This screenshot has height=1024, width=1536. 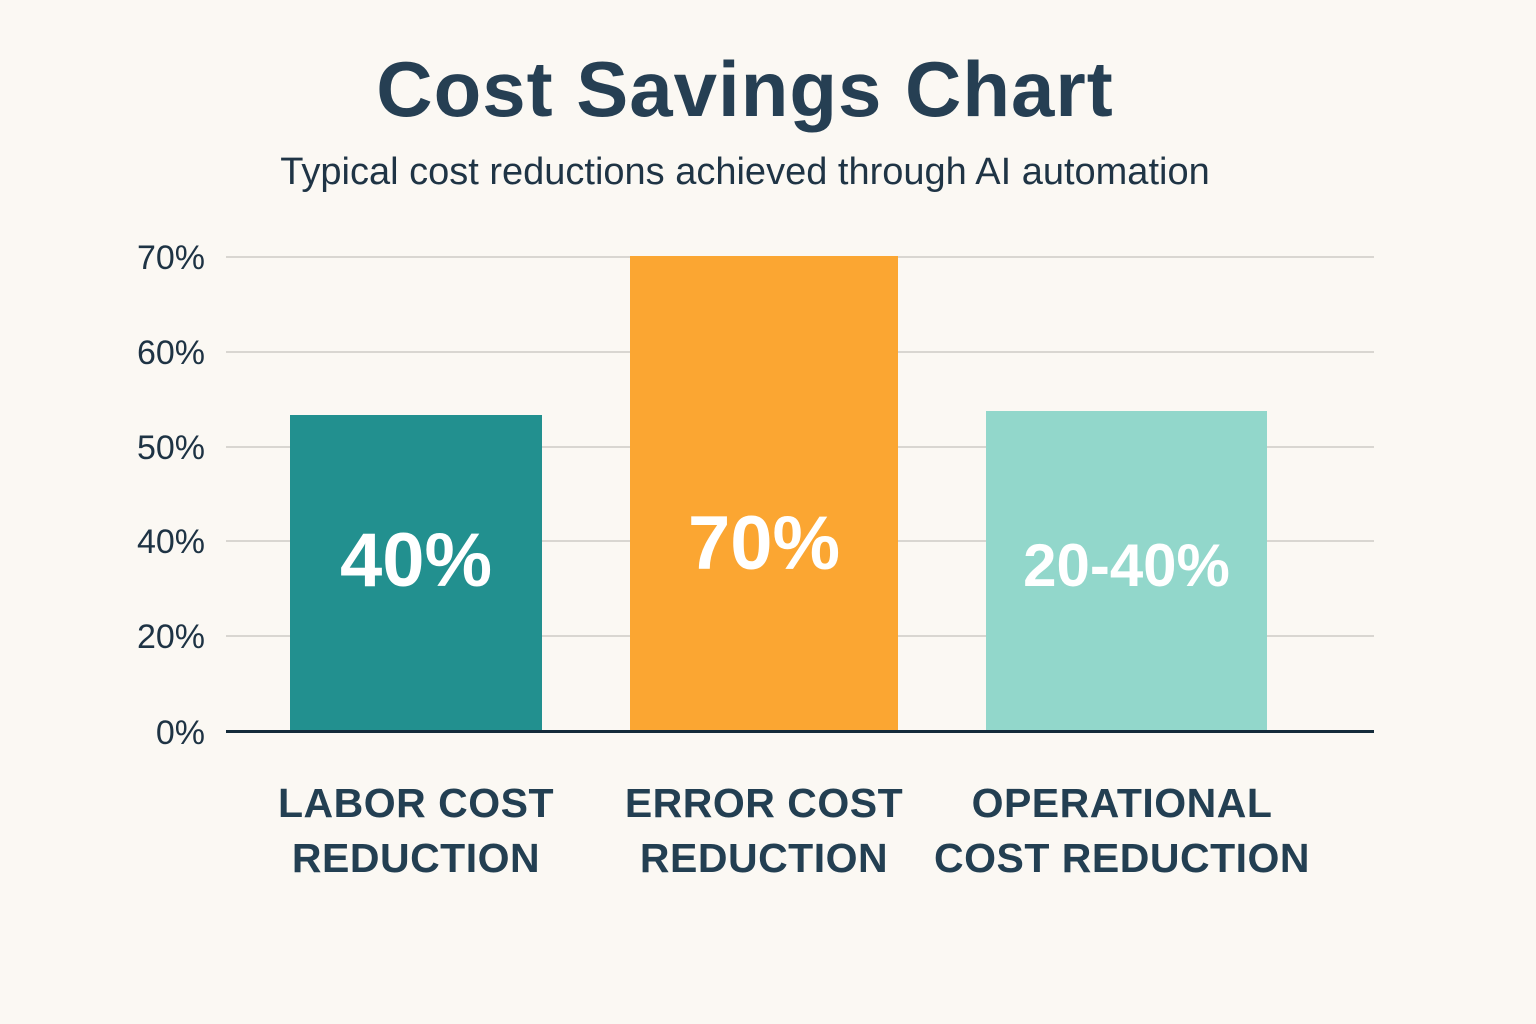 I want to click on x-category-line: LABOR COST, so click(x=416, y=803).